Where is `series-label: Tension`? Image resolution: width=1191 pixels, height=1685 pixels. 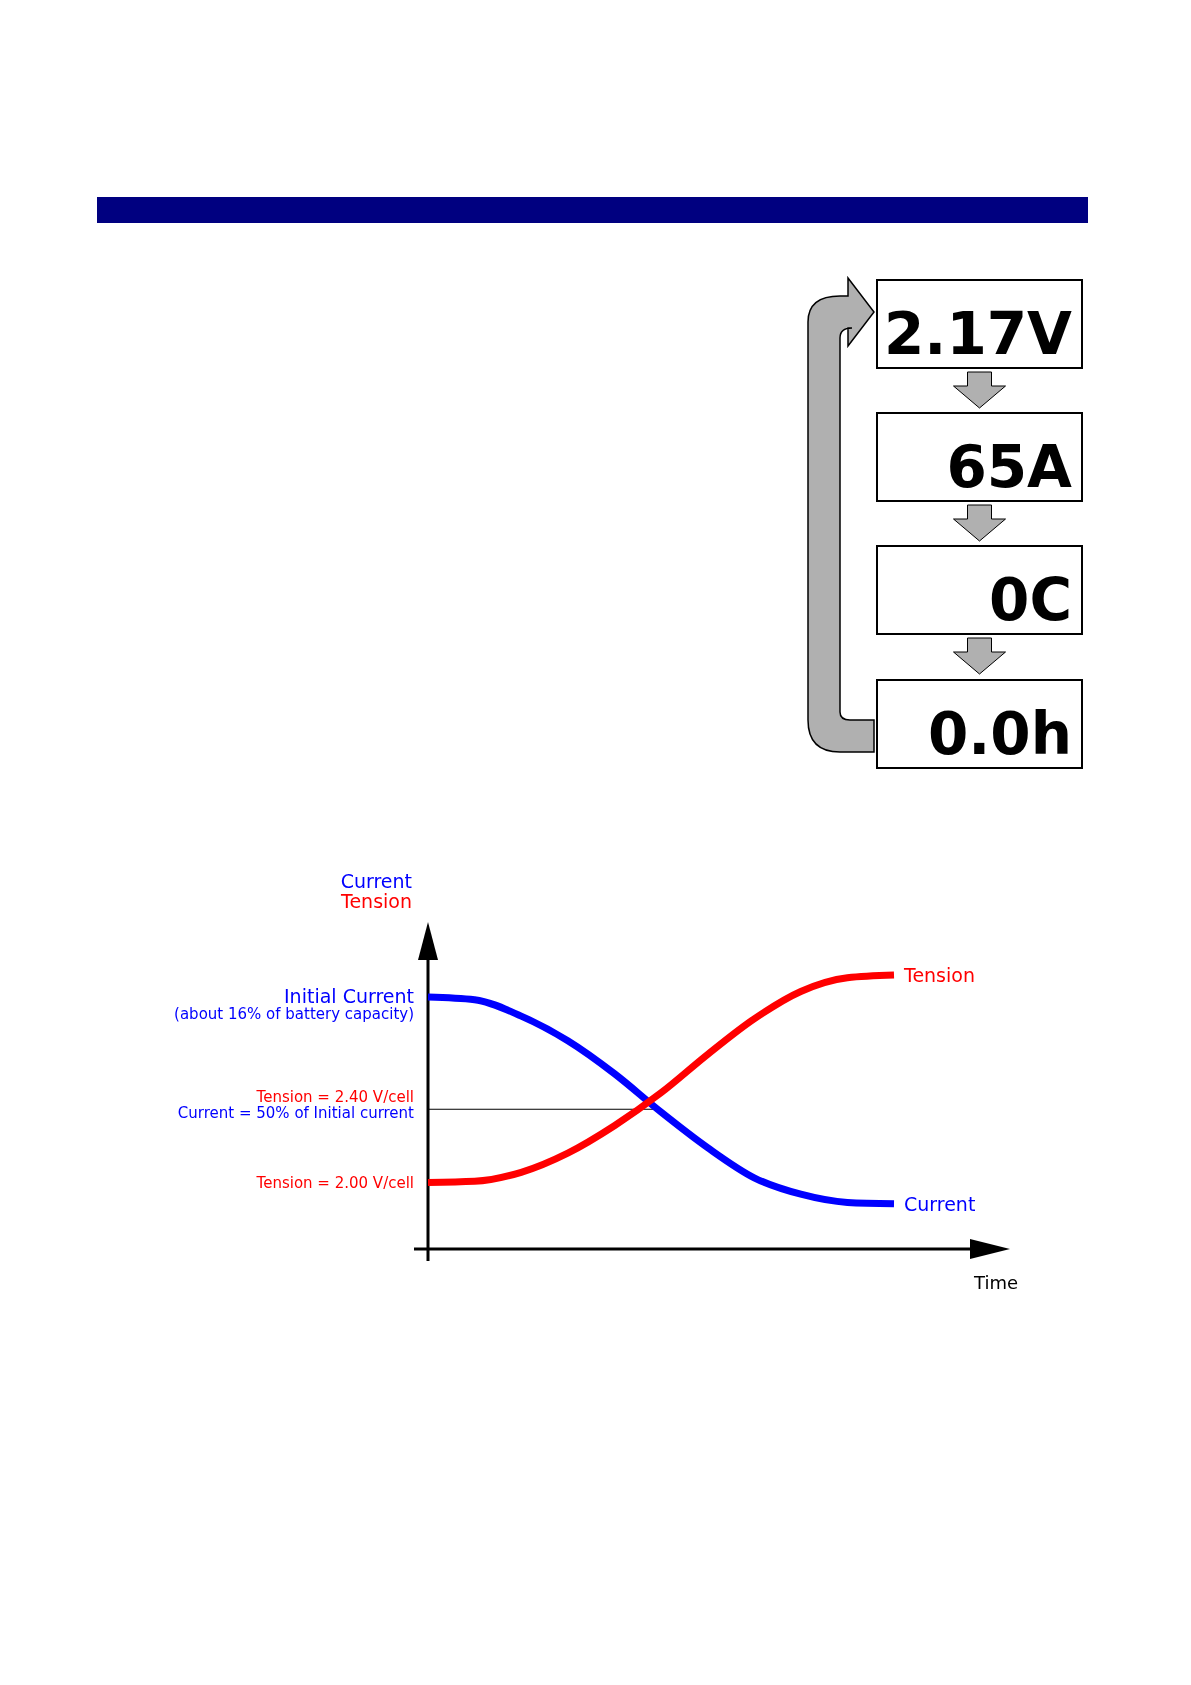
series-label: Tension is located at coordinates (939, 975).